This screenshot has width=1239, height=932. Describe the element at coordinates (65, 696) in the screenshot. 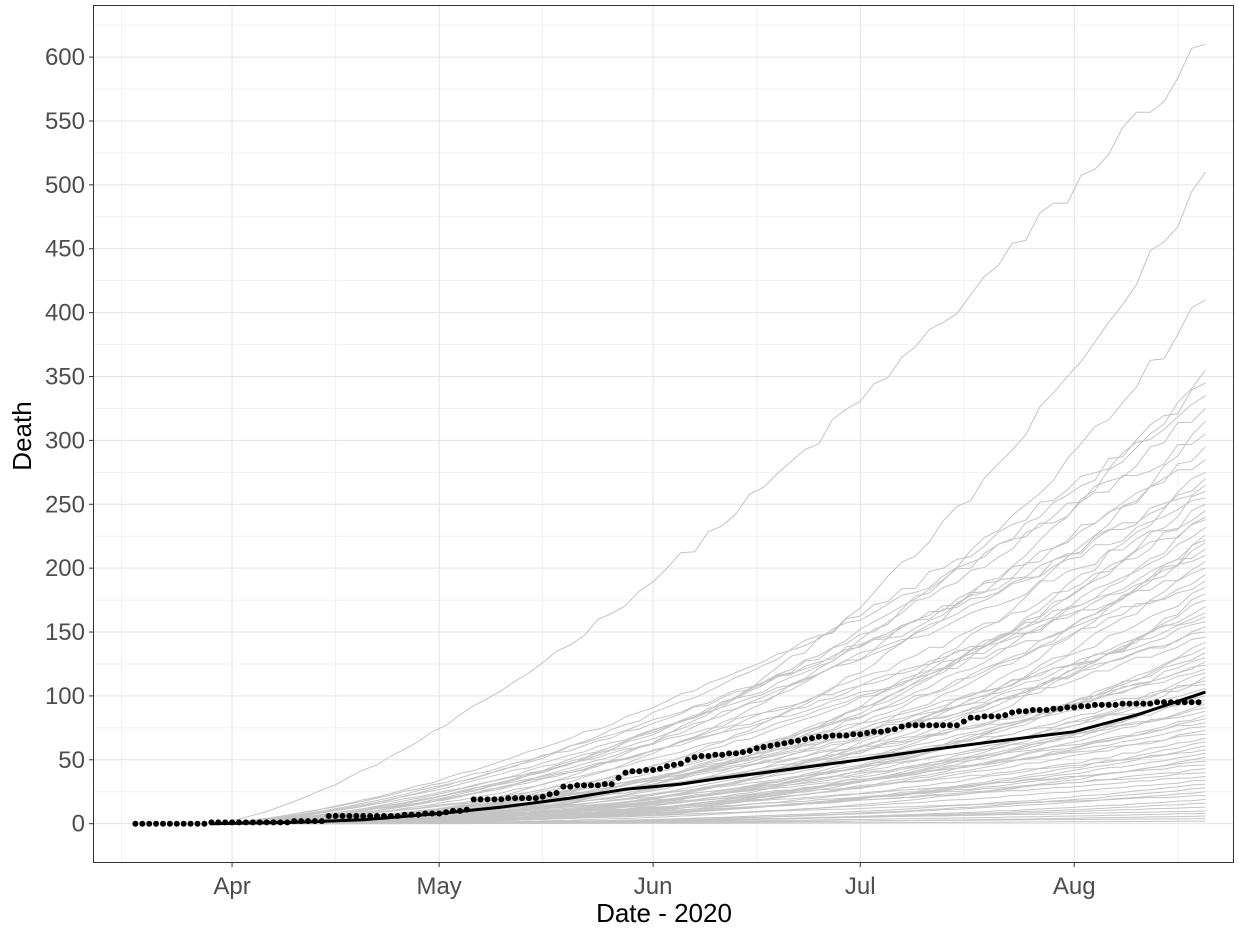

I see `y-tick-label: 100` at that location.